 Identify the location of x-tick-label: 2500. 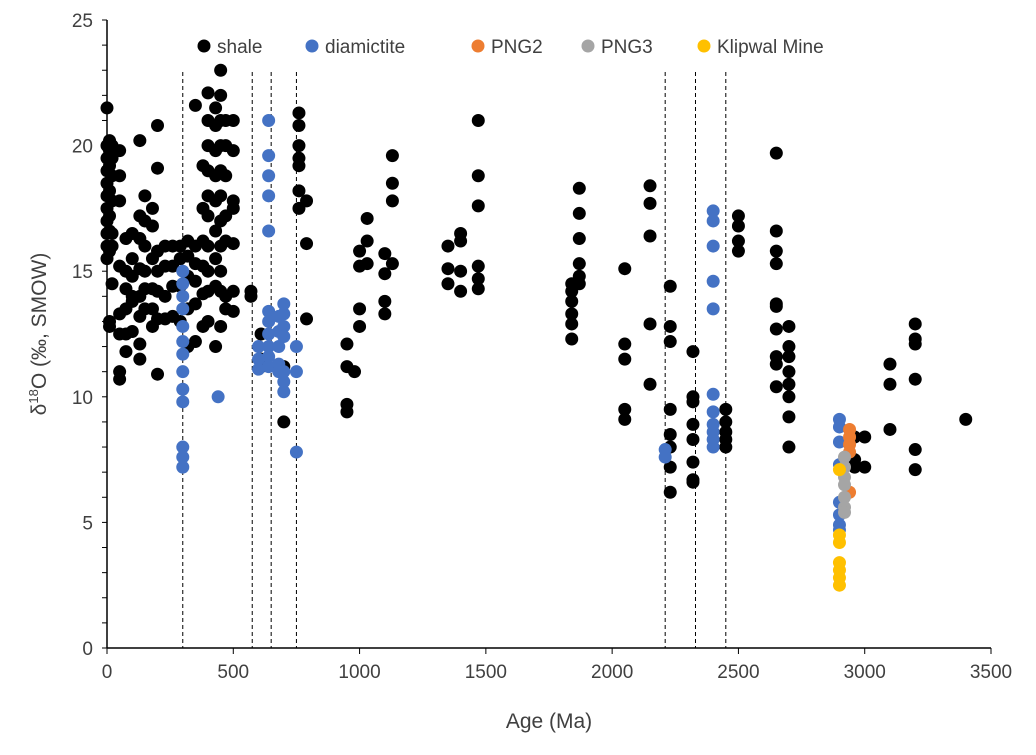
(738, 672).